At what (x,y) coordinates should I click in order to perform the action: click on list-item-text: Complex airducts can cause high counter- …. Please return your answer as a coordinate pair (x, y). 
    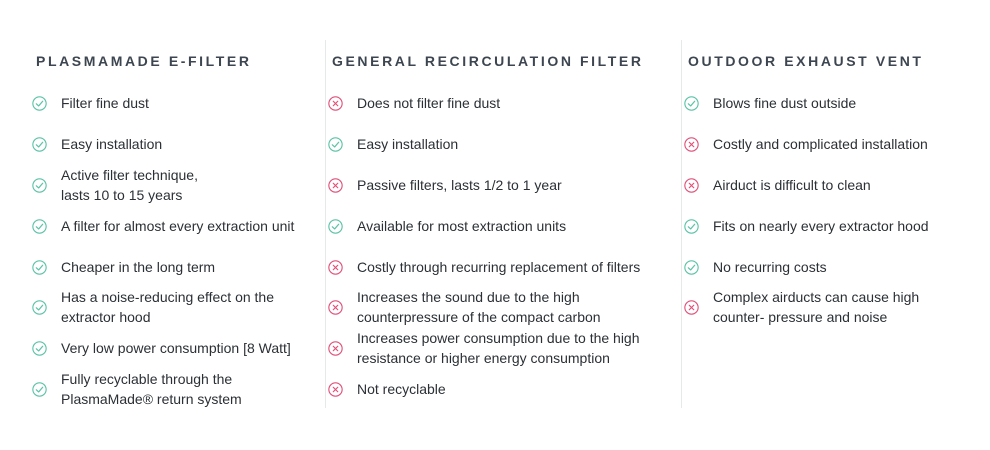
    Looking at the image, I should click on (816, 307).